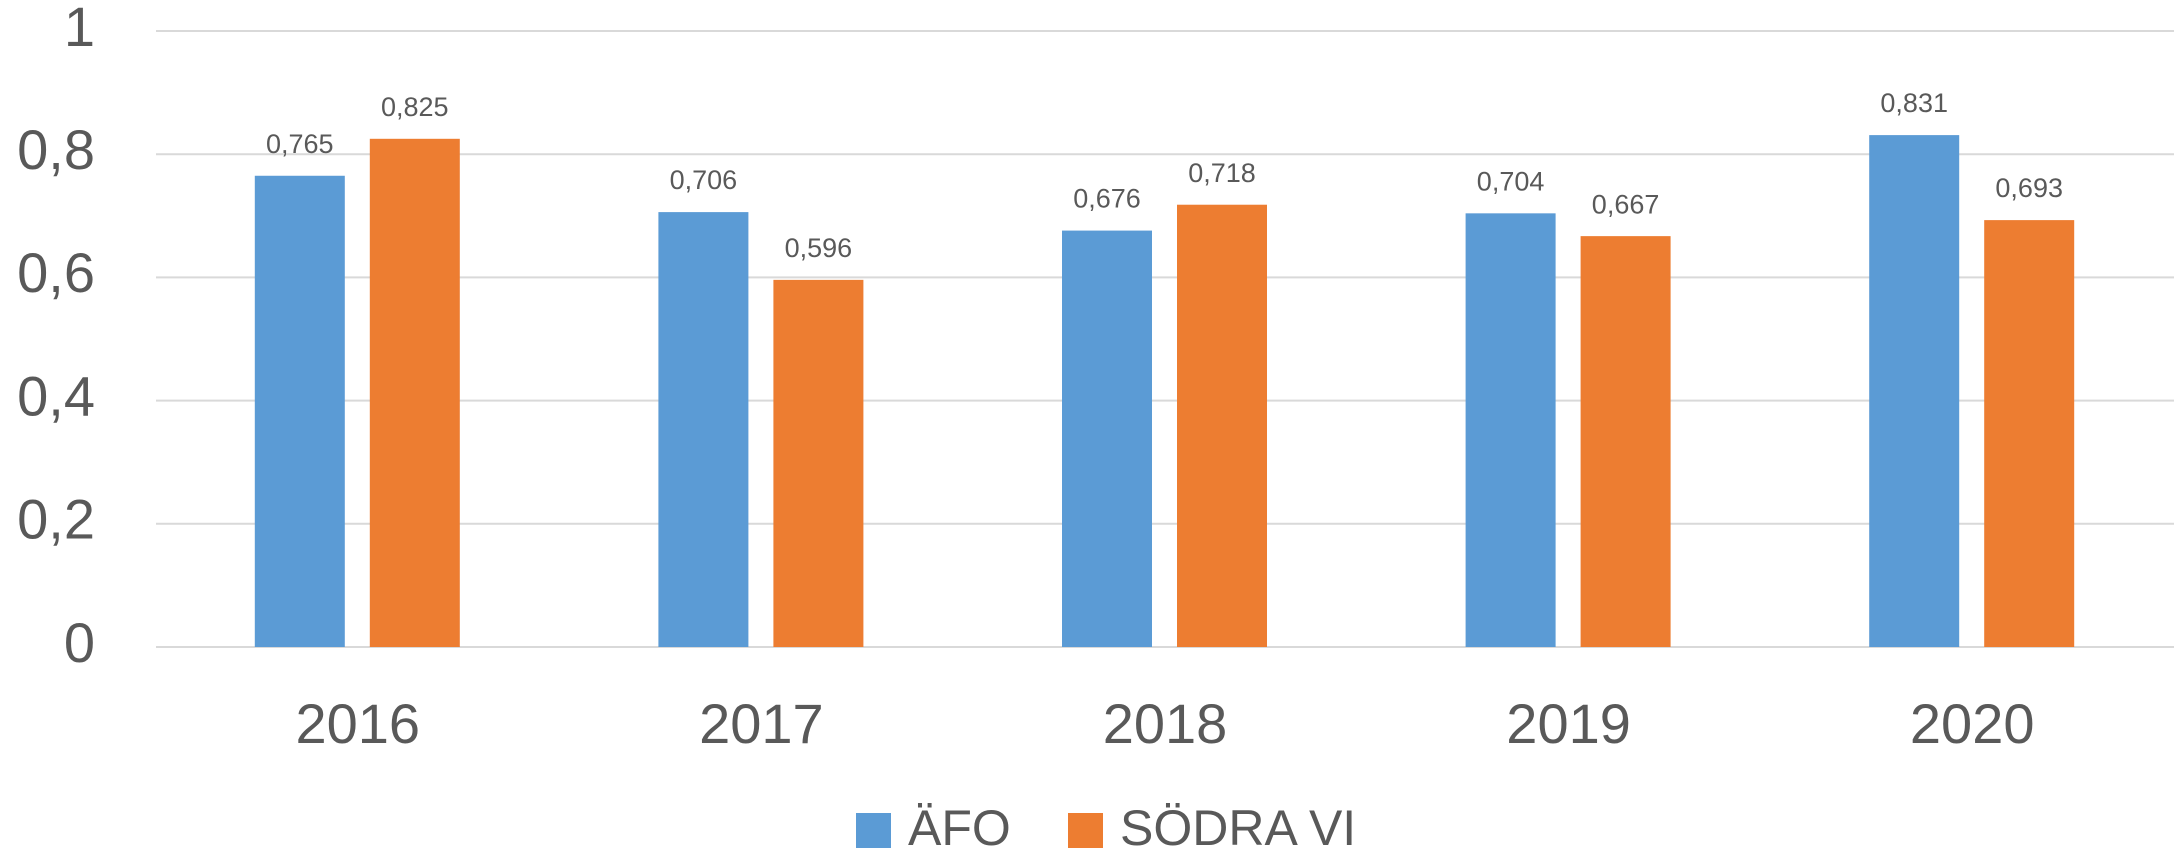 The image size is (2183, 856). I want to click on y-tick-label: 1, so click(79, 29).